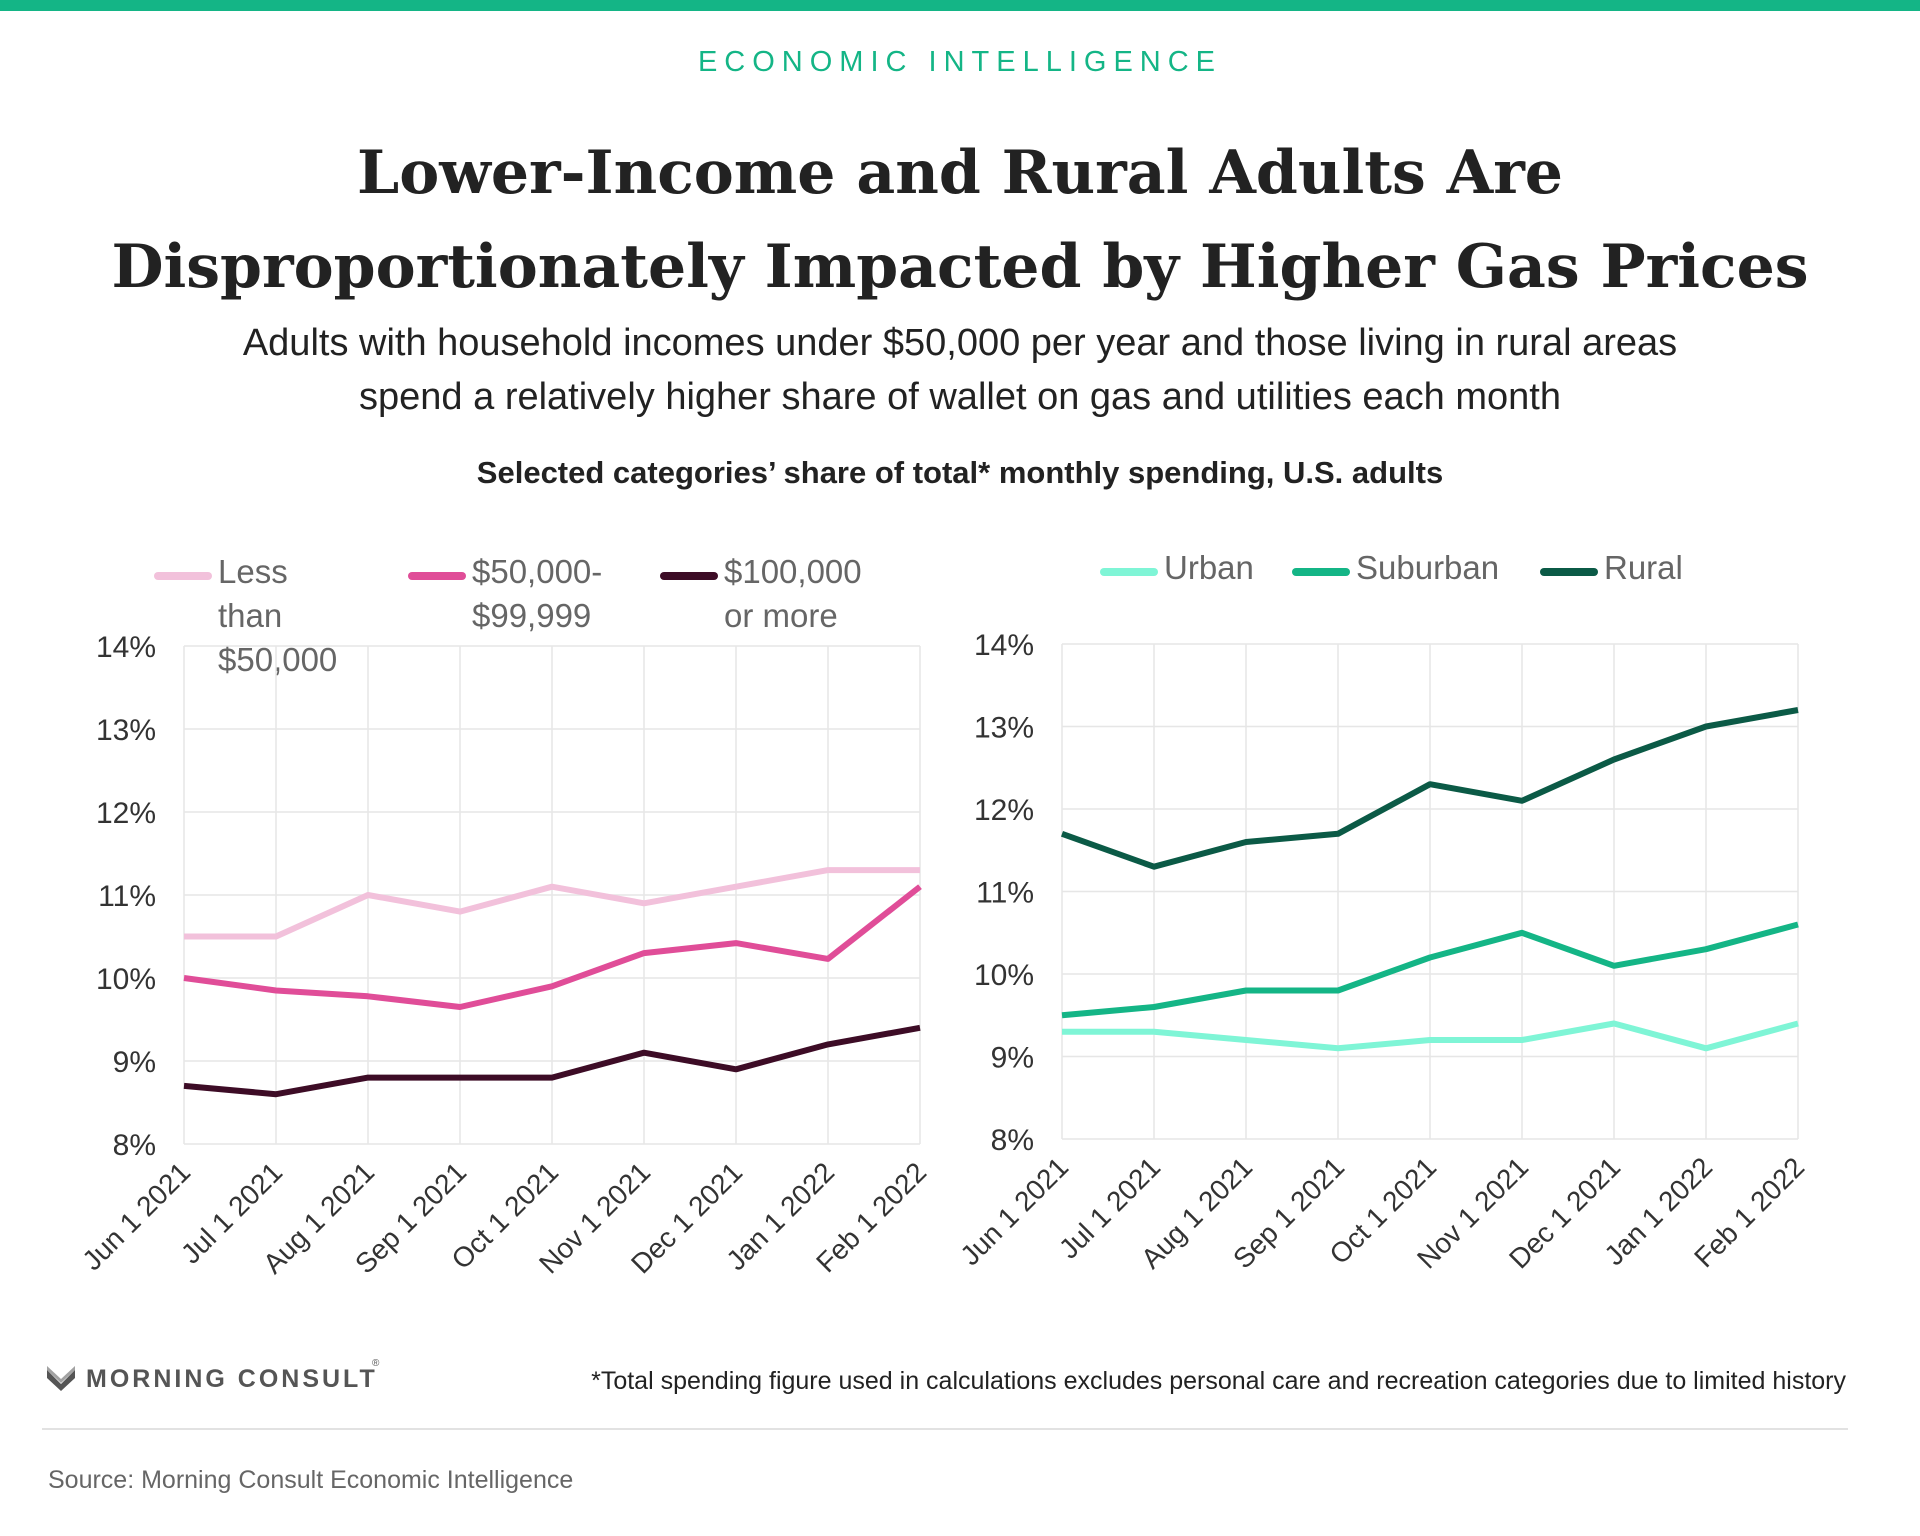 This screenshot has height=1536, width=1920. Describe the element at coordinates (232, 1379) in the screenshot. I see `logo-wordmark: MORNING CONSULT` at that location.